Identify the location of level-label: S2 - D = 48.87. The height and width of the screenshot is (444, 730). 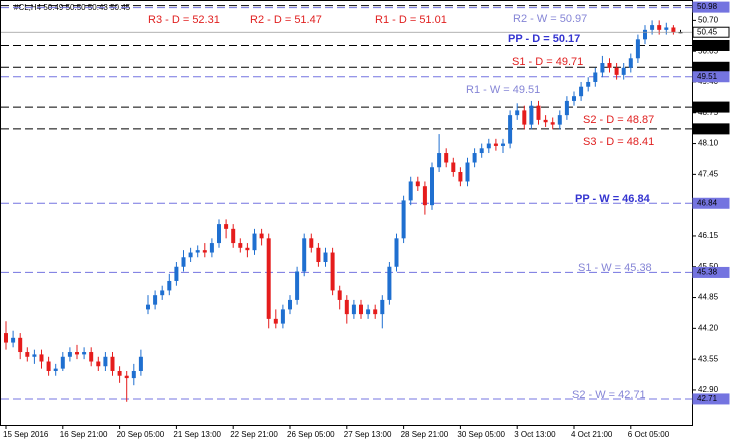
(618, 120).